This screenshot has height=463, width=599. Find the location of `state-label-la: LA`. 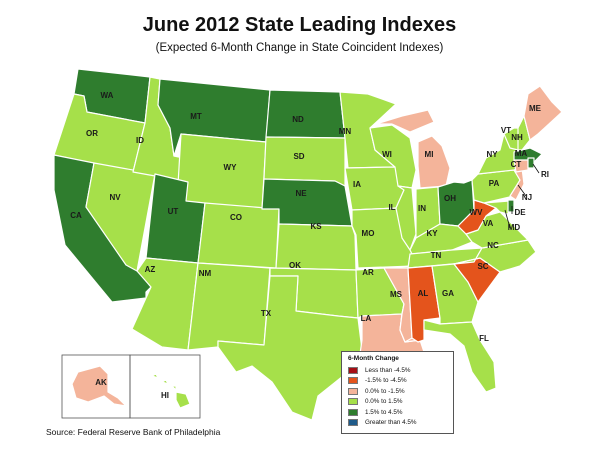

state-label-la: LA is located at coordinates (366, 318).